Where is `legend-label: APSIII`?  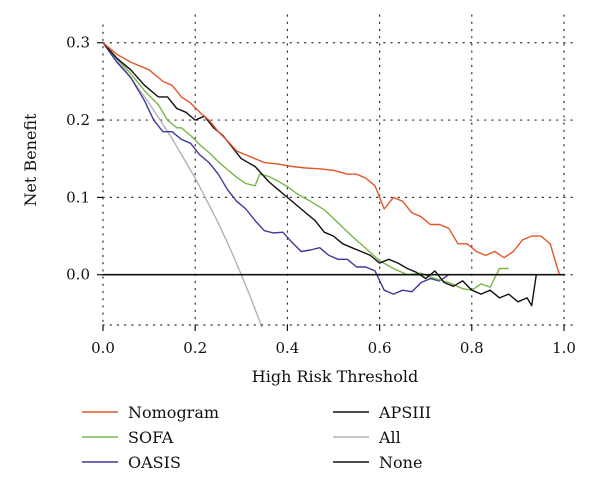 legend-label: APSIII is located at coordinates (404, 412).